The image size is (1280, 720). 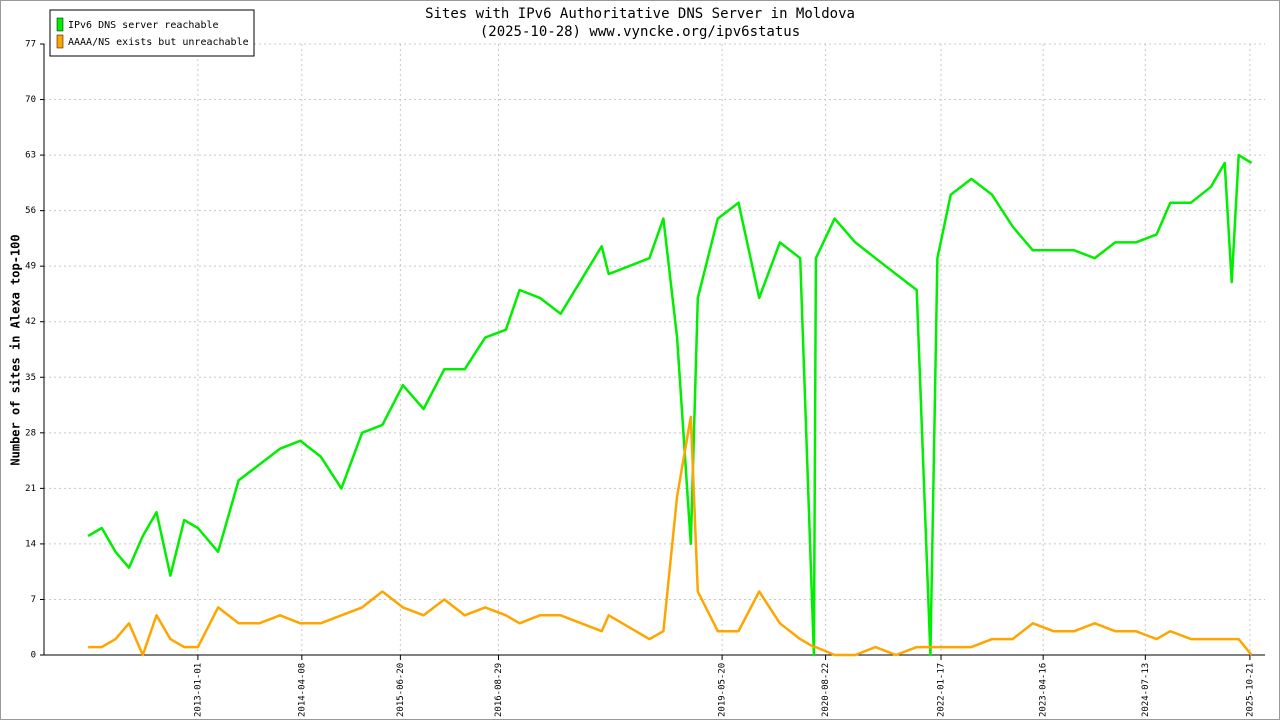 What do you see at coordinates (158, 42) in the screenshot?
I see `legend-label: AAAA/NS exists but unreachable` at bounding box center [158, 42].